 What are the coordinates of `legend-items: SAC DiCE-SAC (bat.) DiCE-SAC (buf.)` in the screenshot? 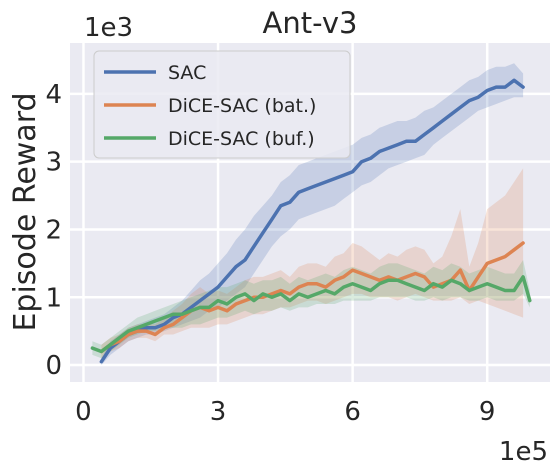 It's located at (210, 106).